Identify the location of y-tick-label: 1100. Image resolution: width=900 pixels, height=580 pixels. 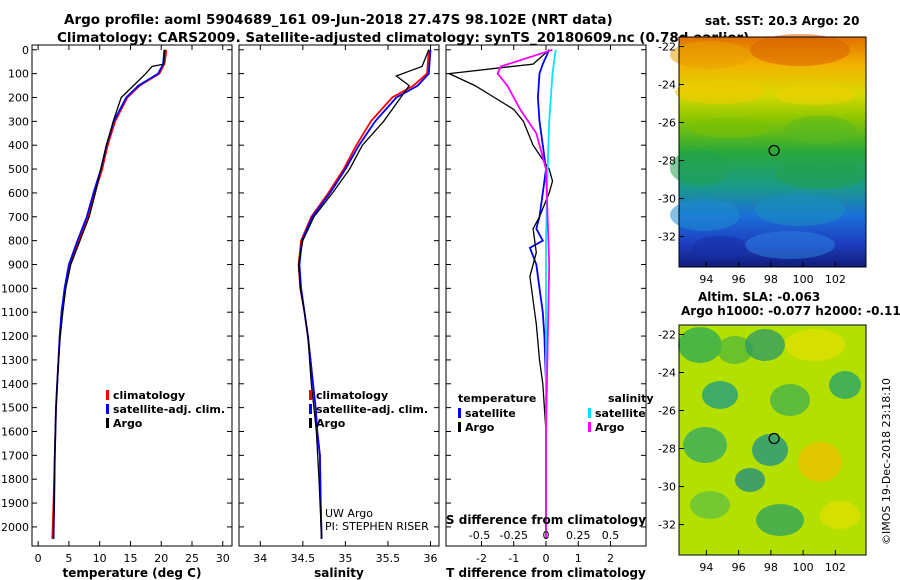
(15, 312).